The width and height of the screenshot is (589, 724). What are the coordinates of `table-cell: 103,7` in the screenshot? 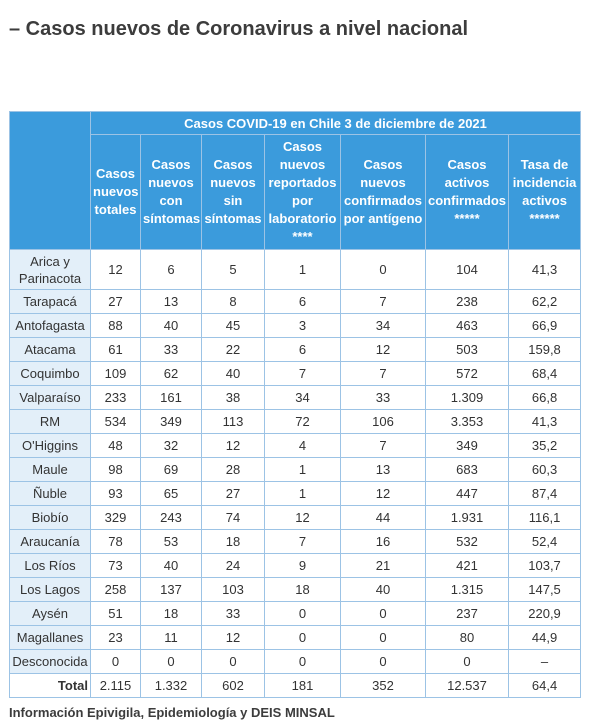 It's located at (544, 565).